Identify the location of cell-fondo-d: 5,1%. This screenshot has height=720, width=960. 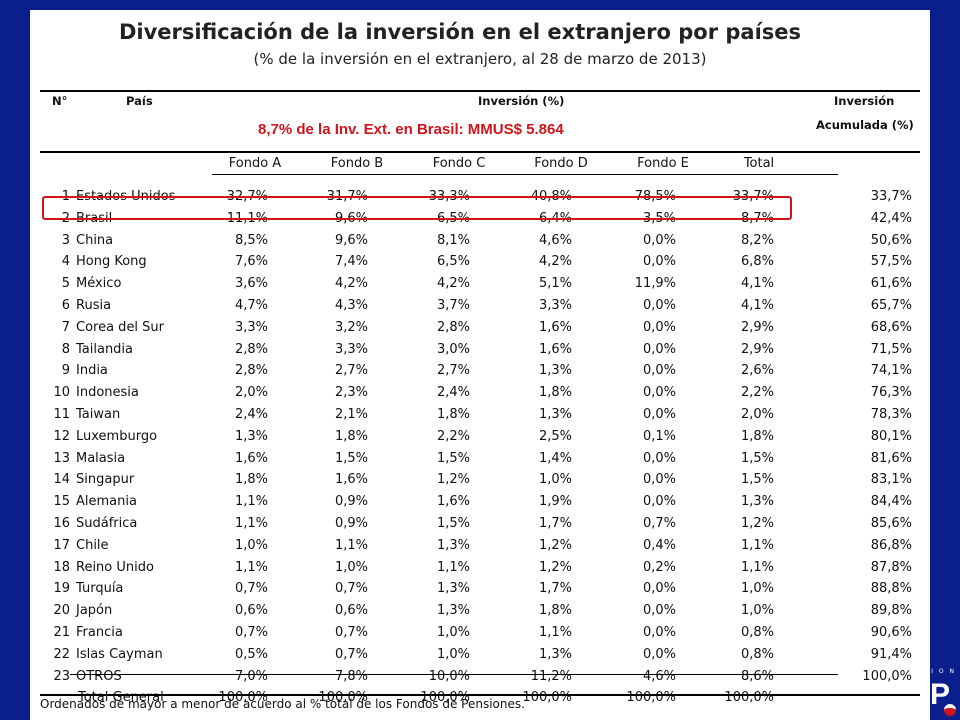
(555, 284).